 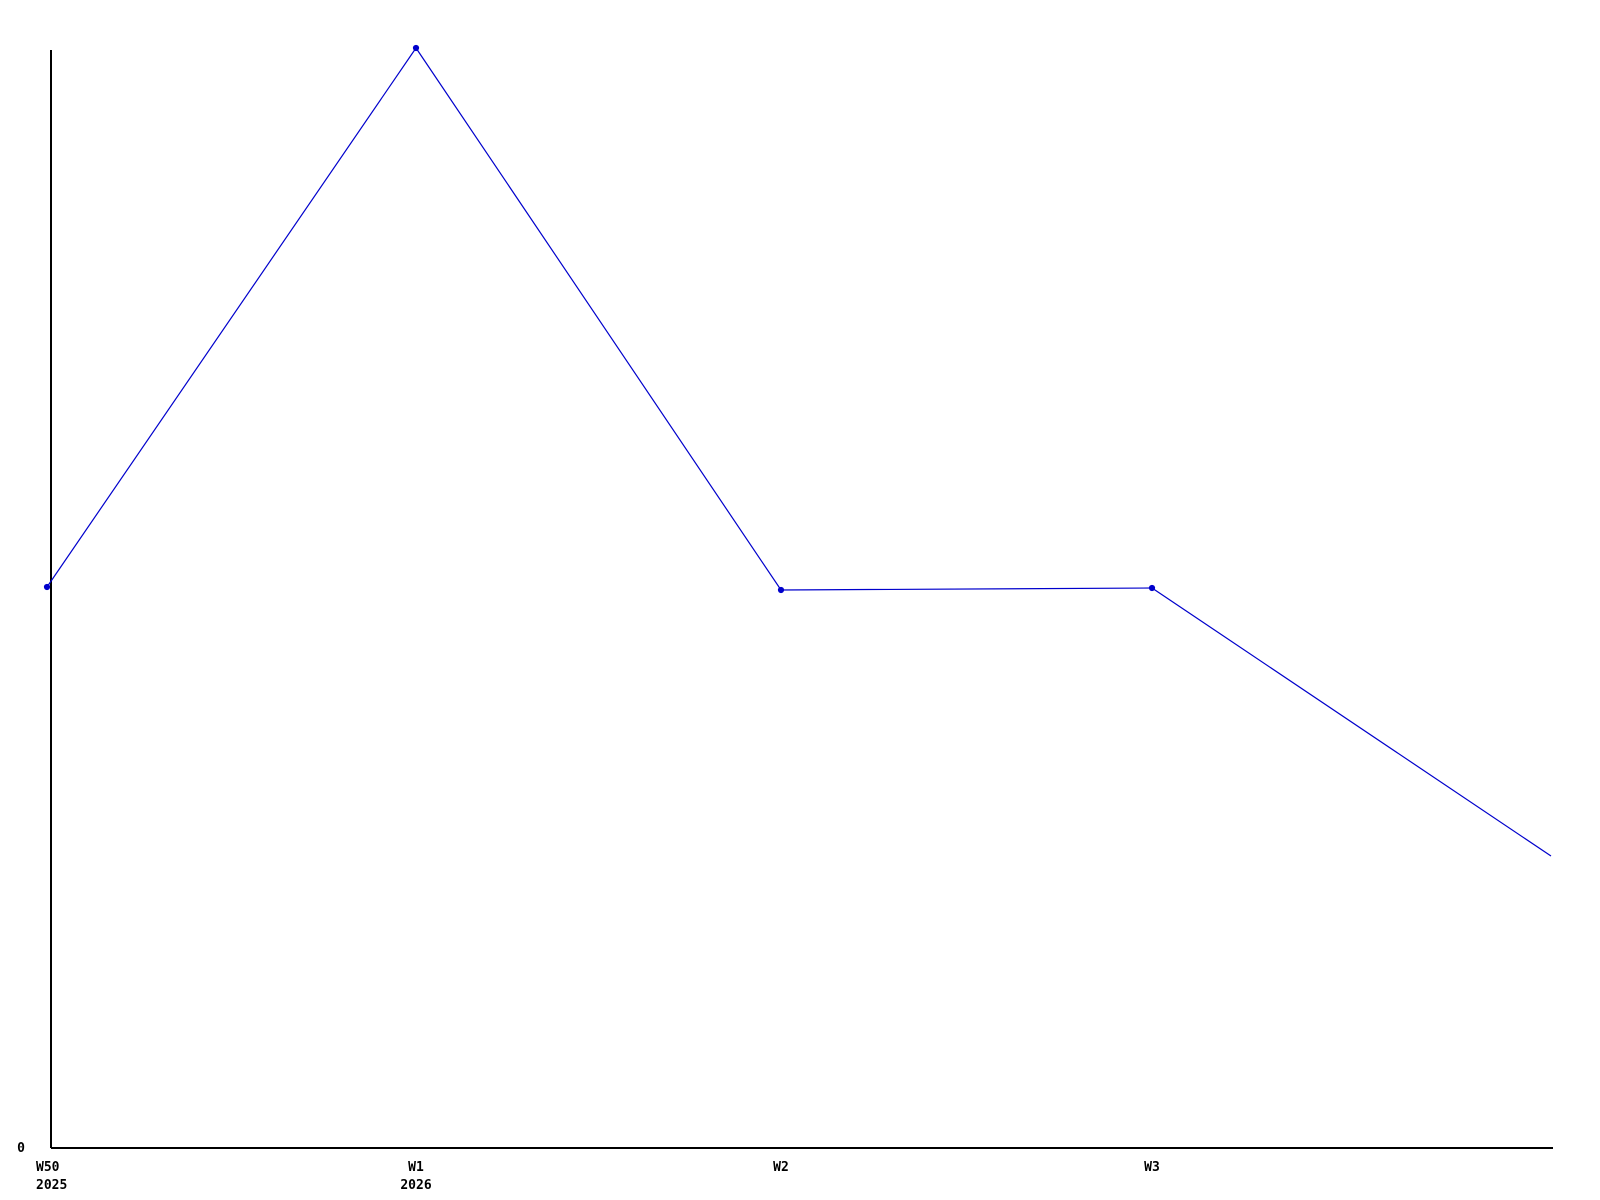 I want to click on y-tick-labels-group: 0, so click(x=21, y=1148).